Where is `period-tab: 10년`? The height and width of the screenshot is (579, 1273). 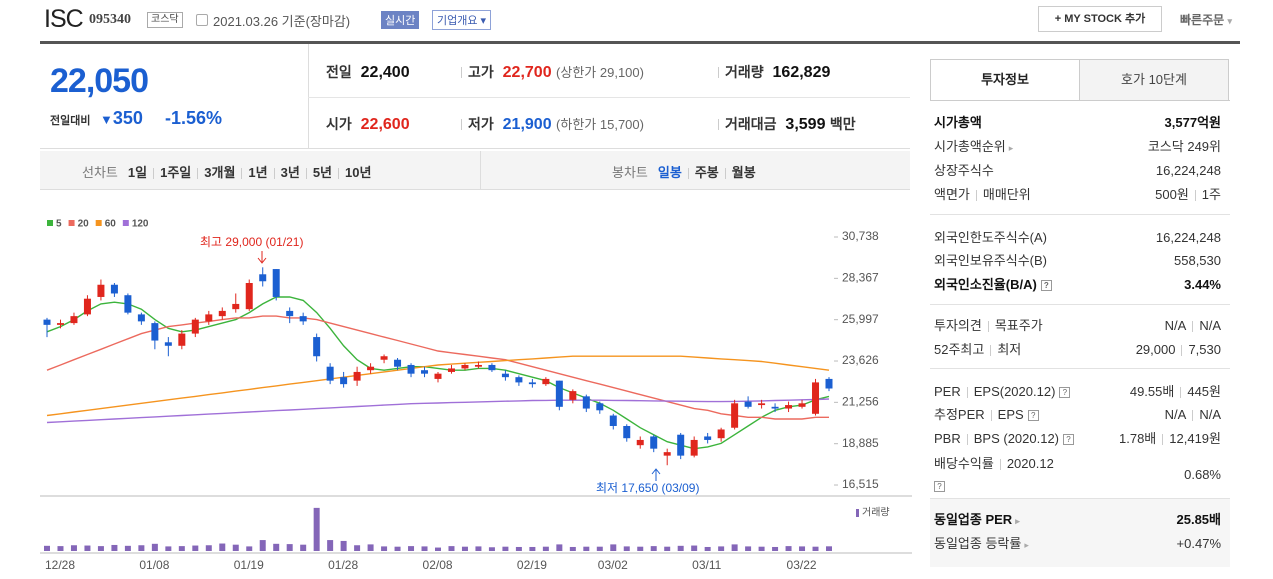
period-tab: 10년 is located at coordinates (358, 172).